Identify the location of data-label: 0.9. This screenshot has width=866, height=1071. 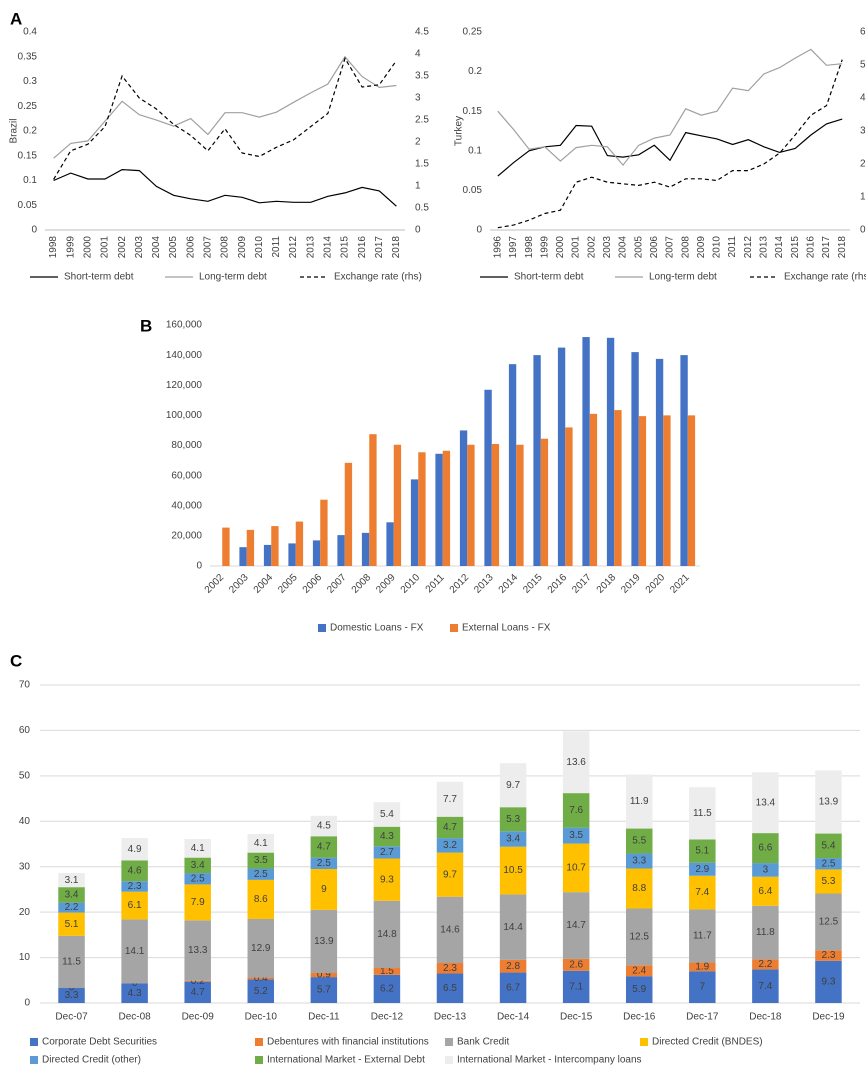
(324, 975).